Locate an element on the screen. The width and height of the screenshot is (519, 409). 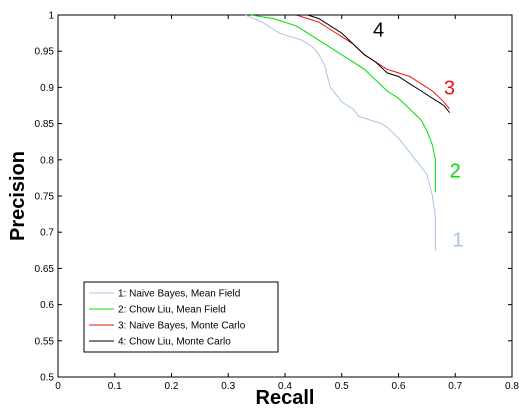
series-tag-3: 3 is located at coordinates (449, 88).